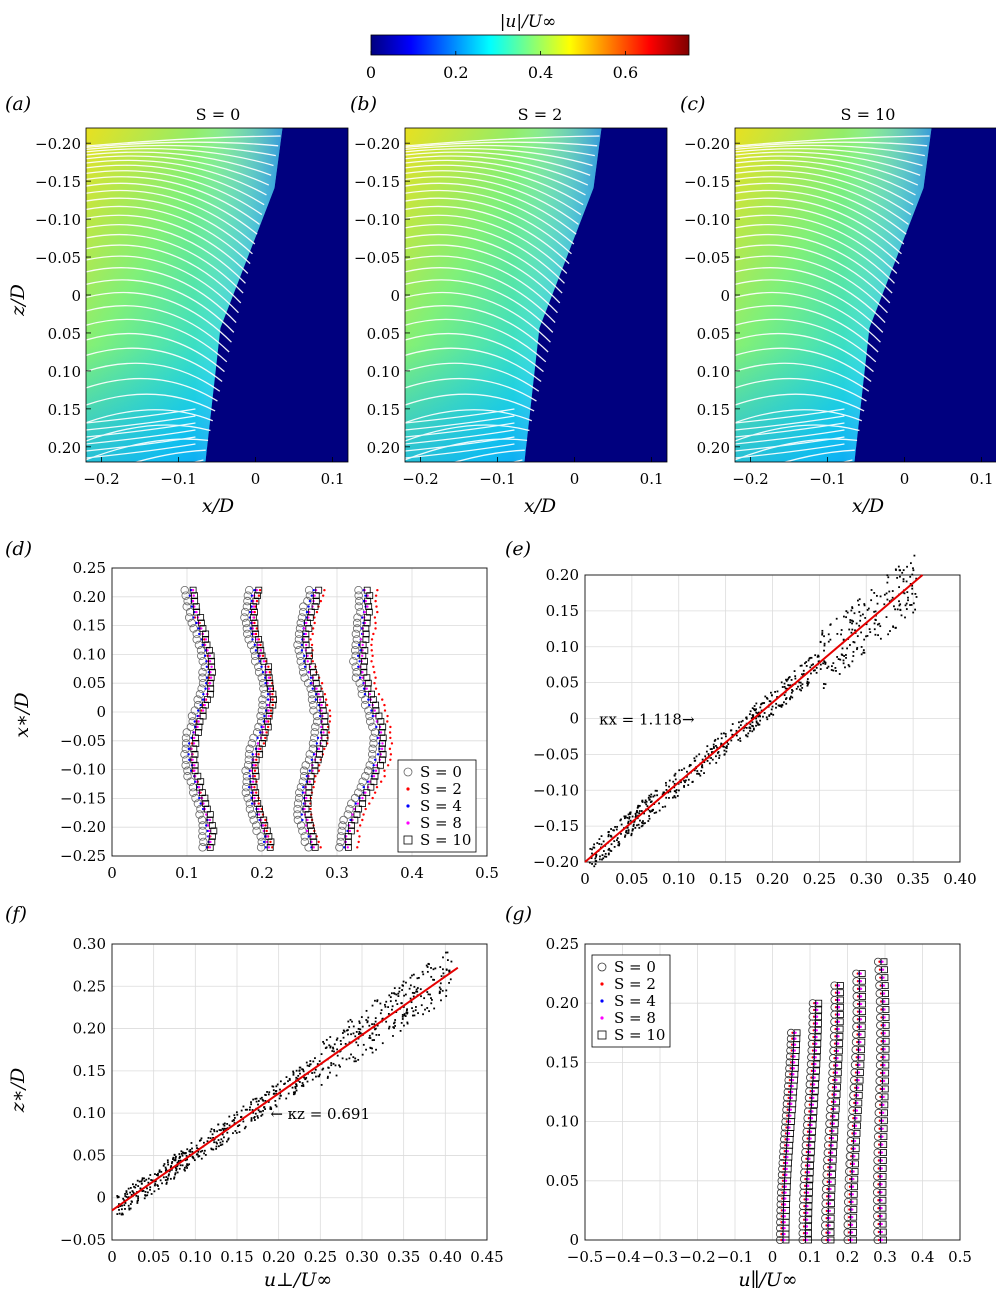 Image resolution: width=996 pixels, height=1297 pixels. I want to click on x-tick-label: 0, so click(575, 479).